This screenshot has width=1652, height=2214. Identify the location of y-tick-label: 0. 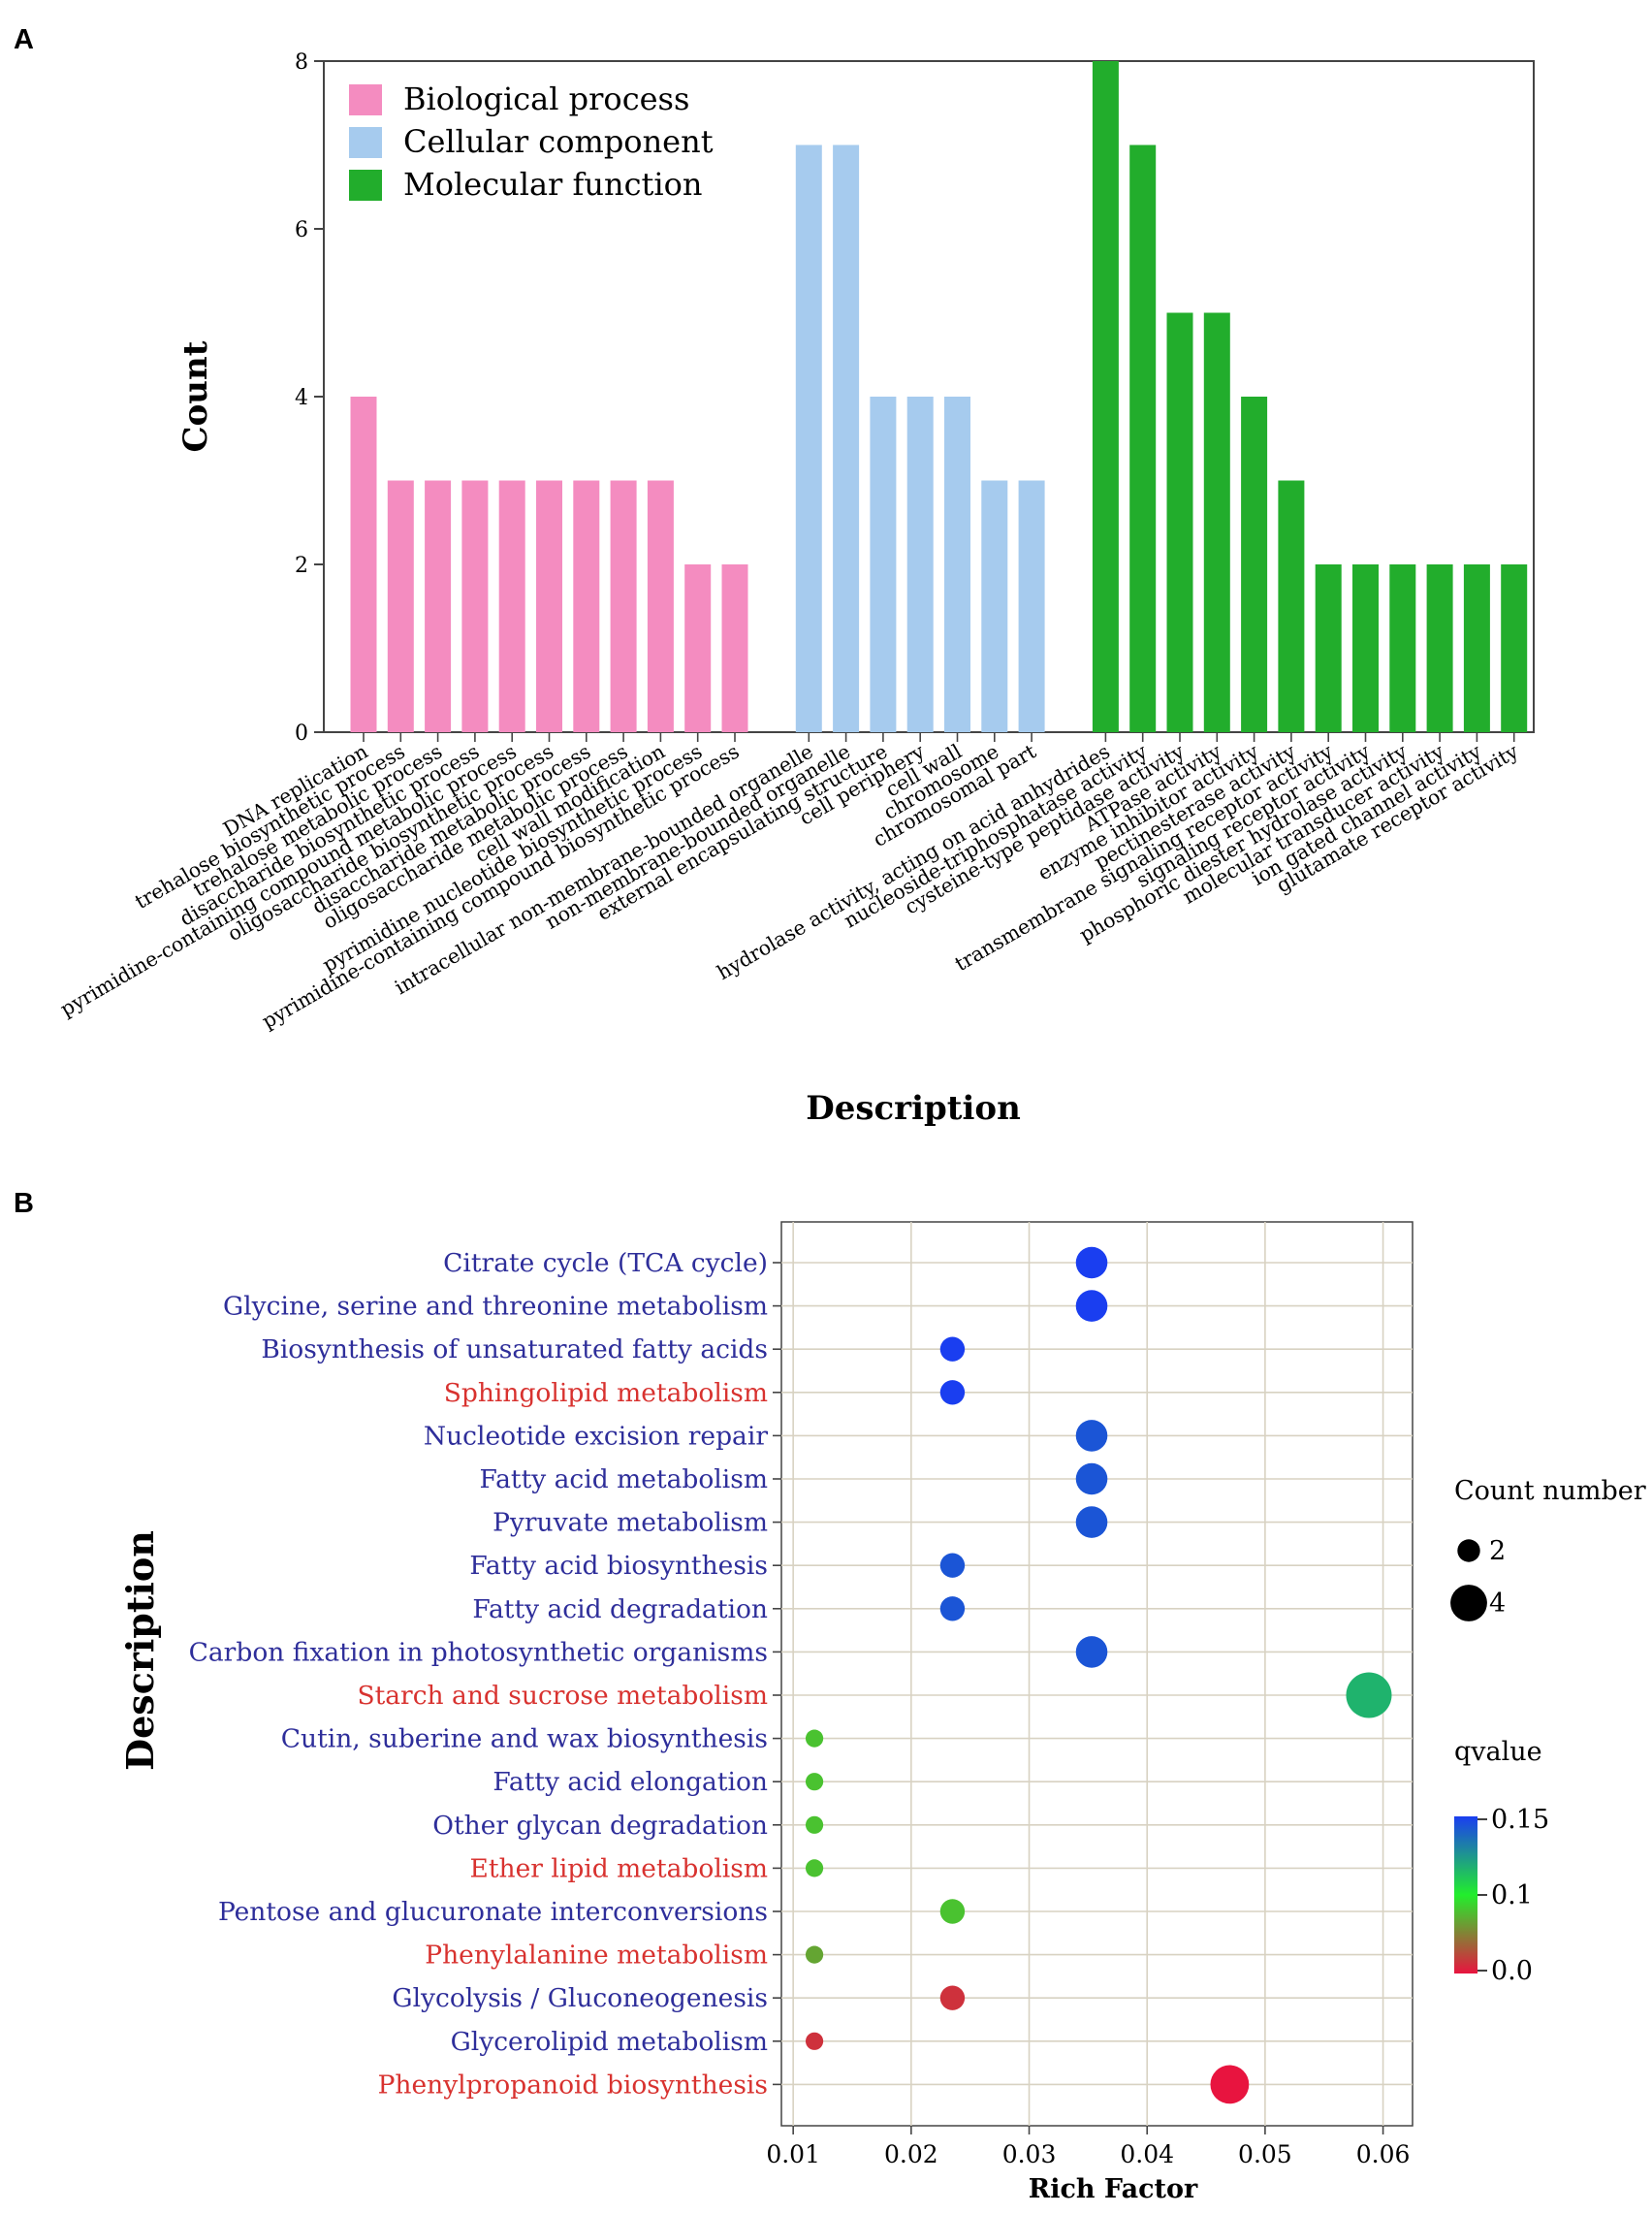
(302, 734).